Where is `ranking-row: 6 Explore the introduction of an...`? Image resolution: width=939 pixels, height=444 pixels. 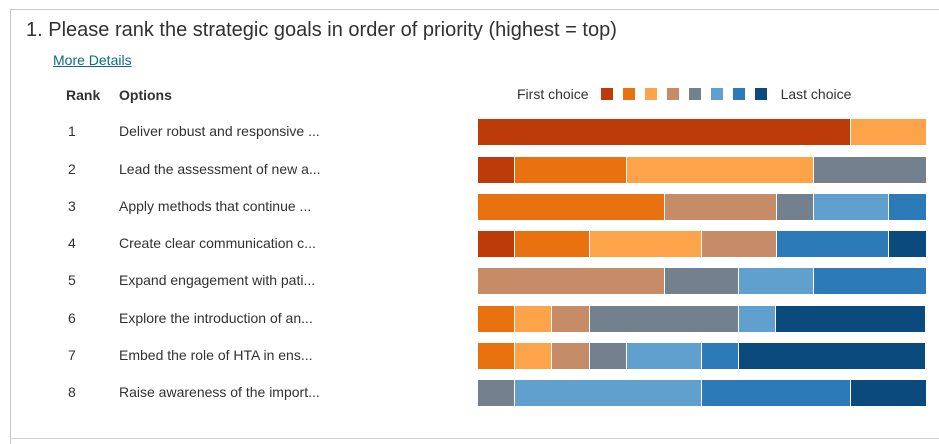
ranking-row: 6 Explore the introduction of an... is located at coordinates (469, 319).